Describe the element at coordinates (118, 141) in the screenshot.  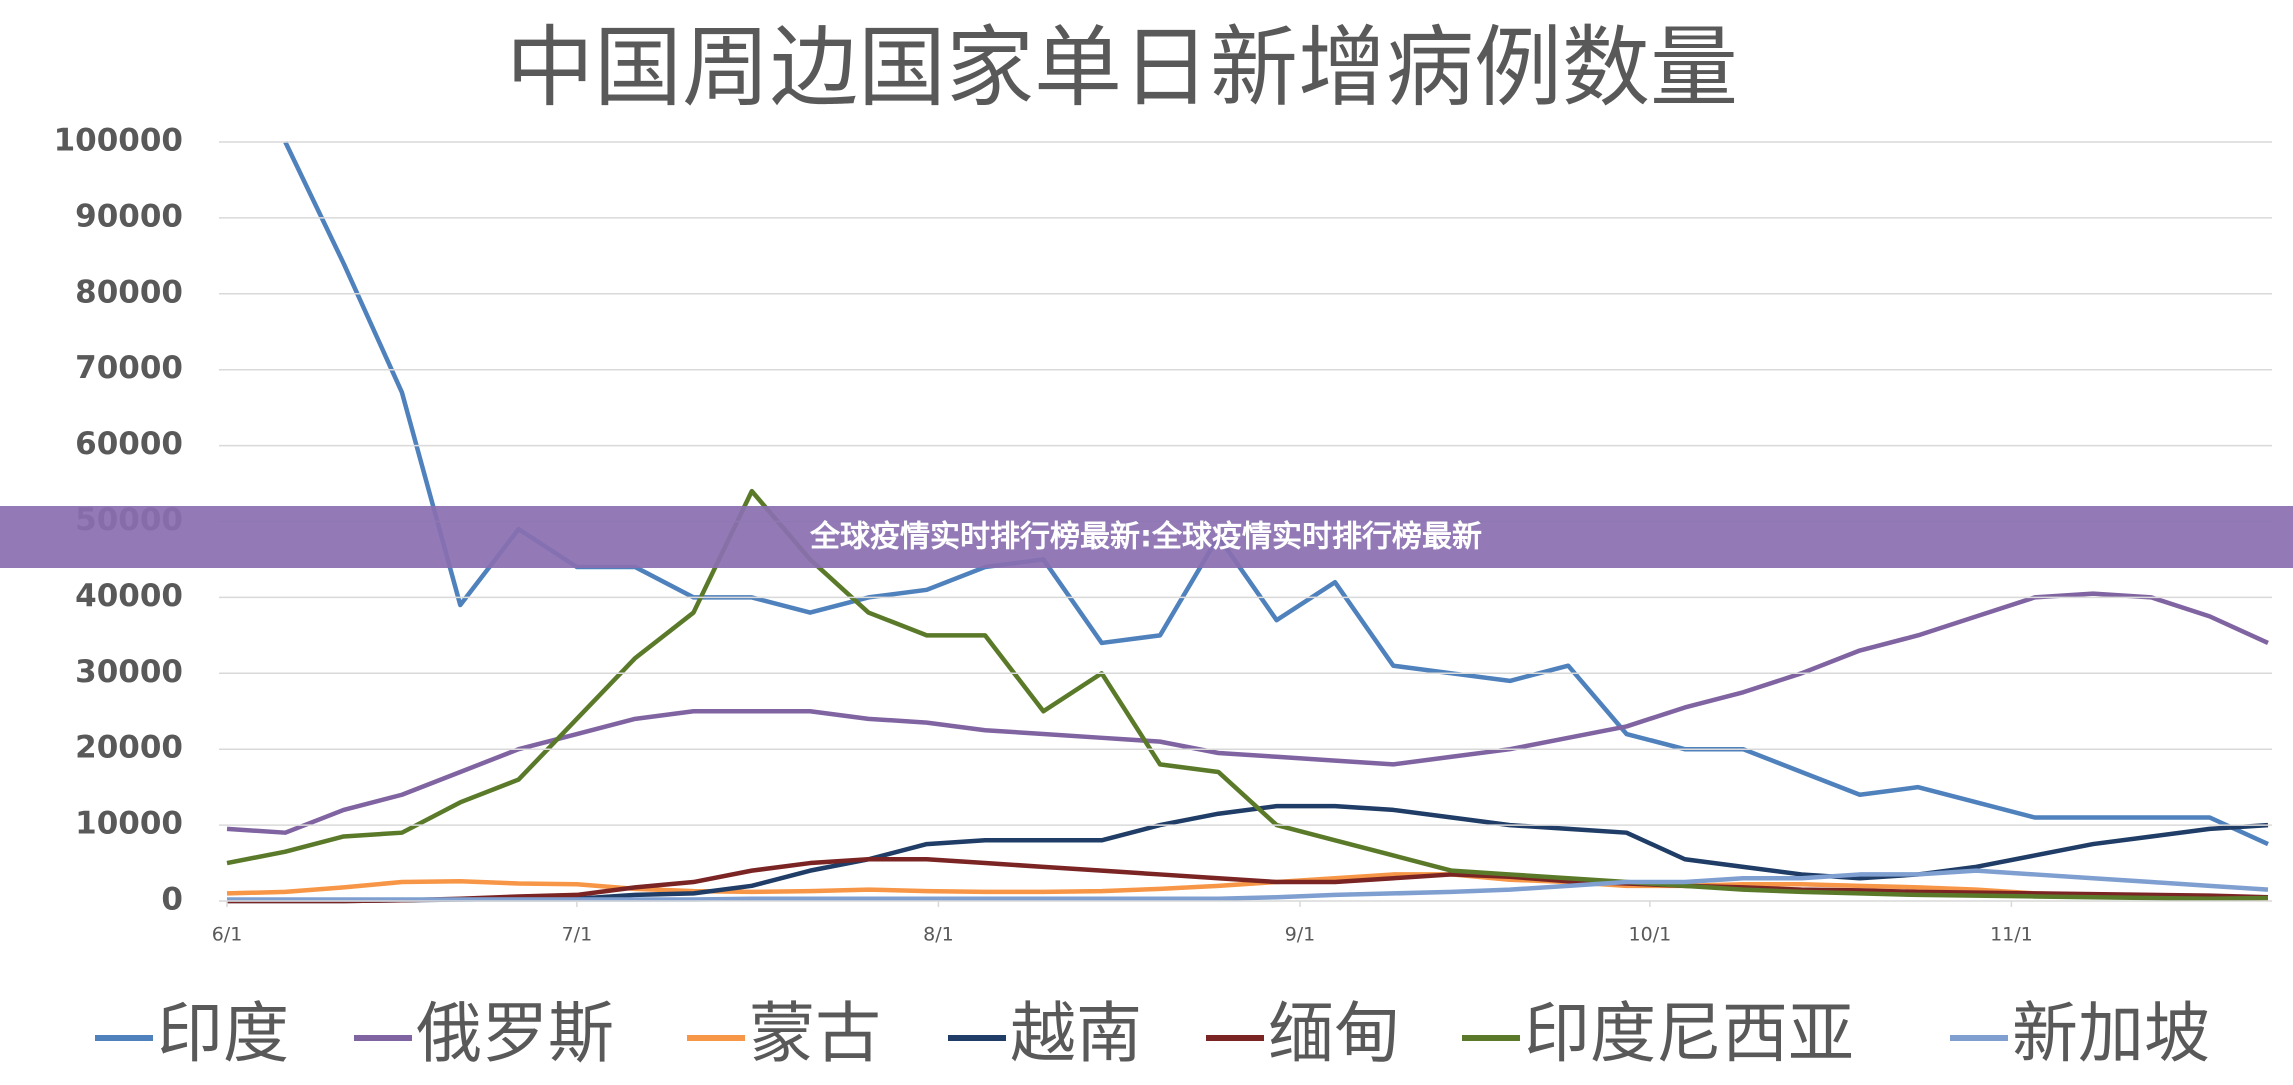
I see `y-tick-label: 100000` at that location.